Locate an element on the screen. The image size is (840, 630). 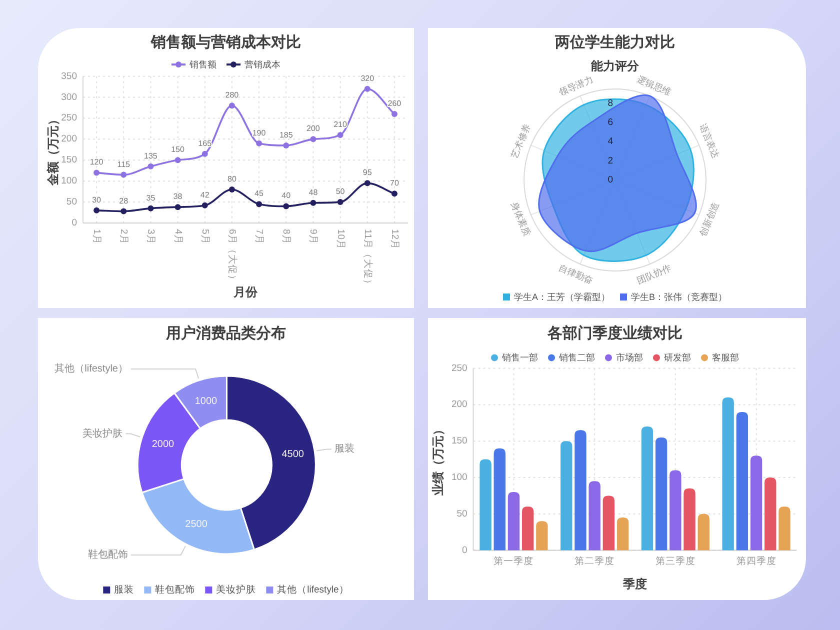
data-label: 185 is located at coordinates (286, 135).